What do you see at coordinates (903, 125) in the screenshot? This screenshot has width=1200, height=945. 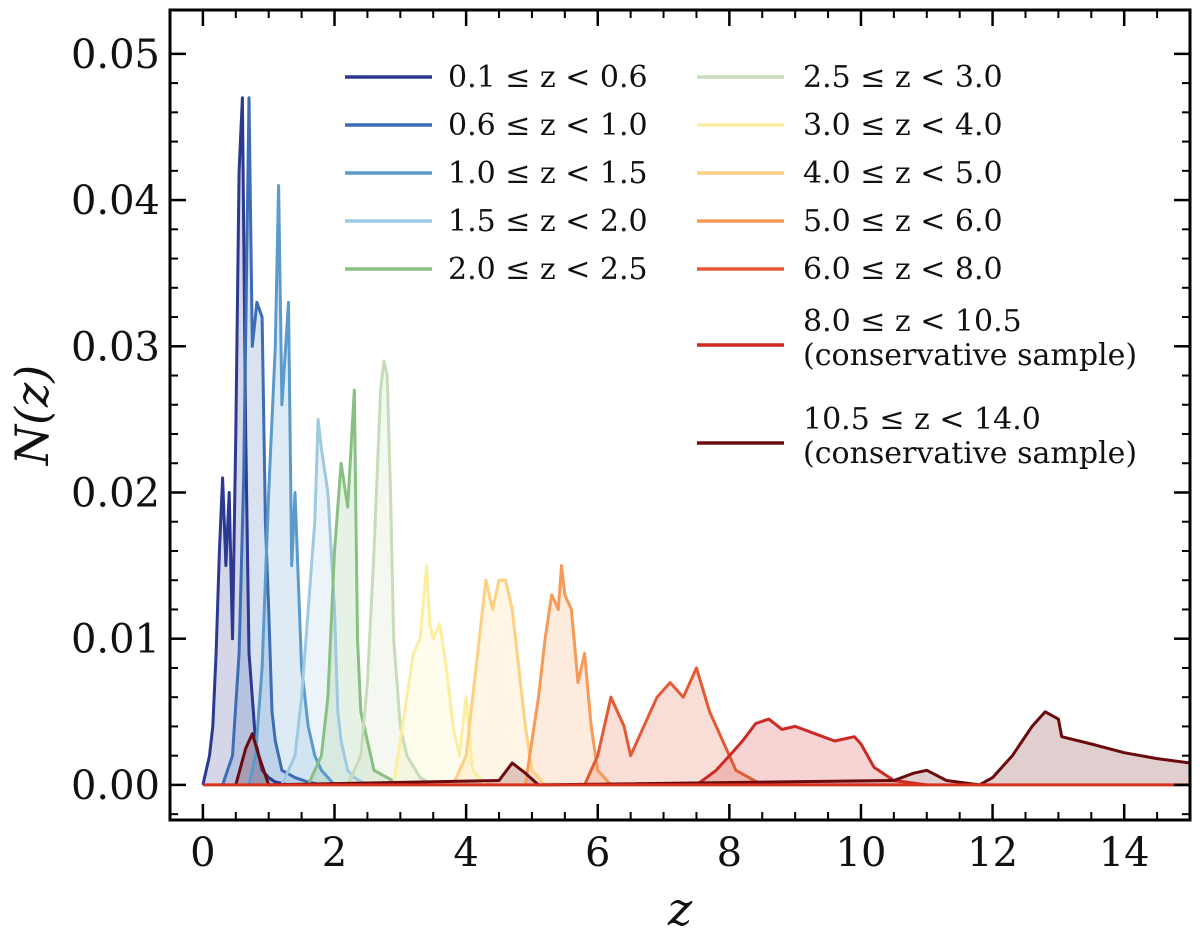 I see `legend-label: 3.0 ≤ z < 4.0` at bounding box center [903, 125].